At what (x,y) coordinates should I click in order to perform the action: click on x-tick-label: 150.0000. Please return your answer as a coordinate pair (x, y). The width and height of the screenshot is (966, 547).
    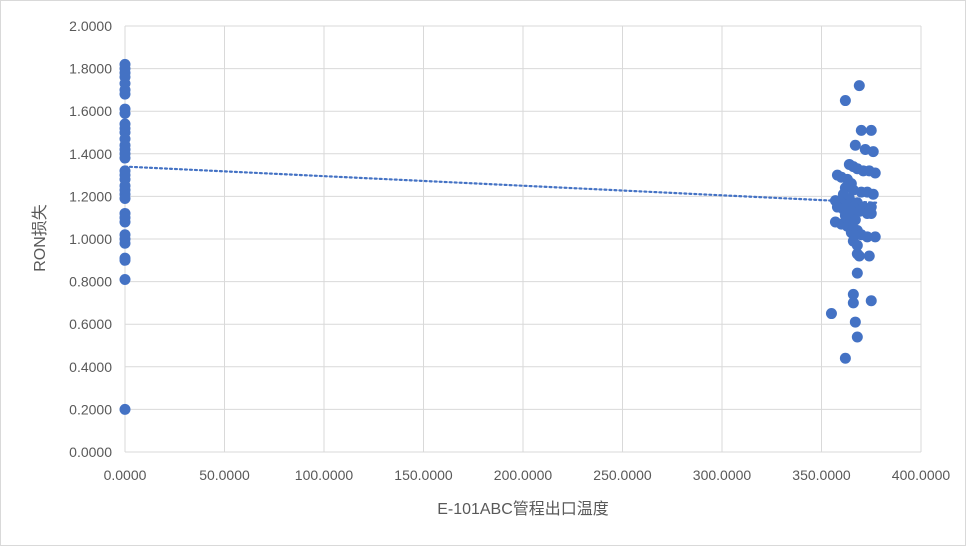
    Looking at the image, I should click on (423, 475).